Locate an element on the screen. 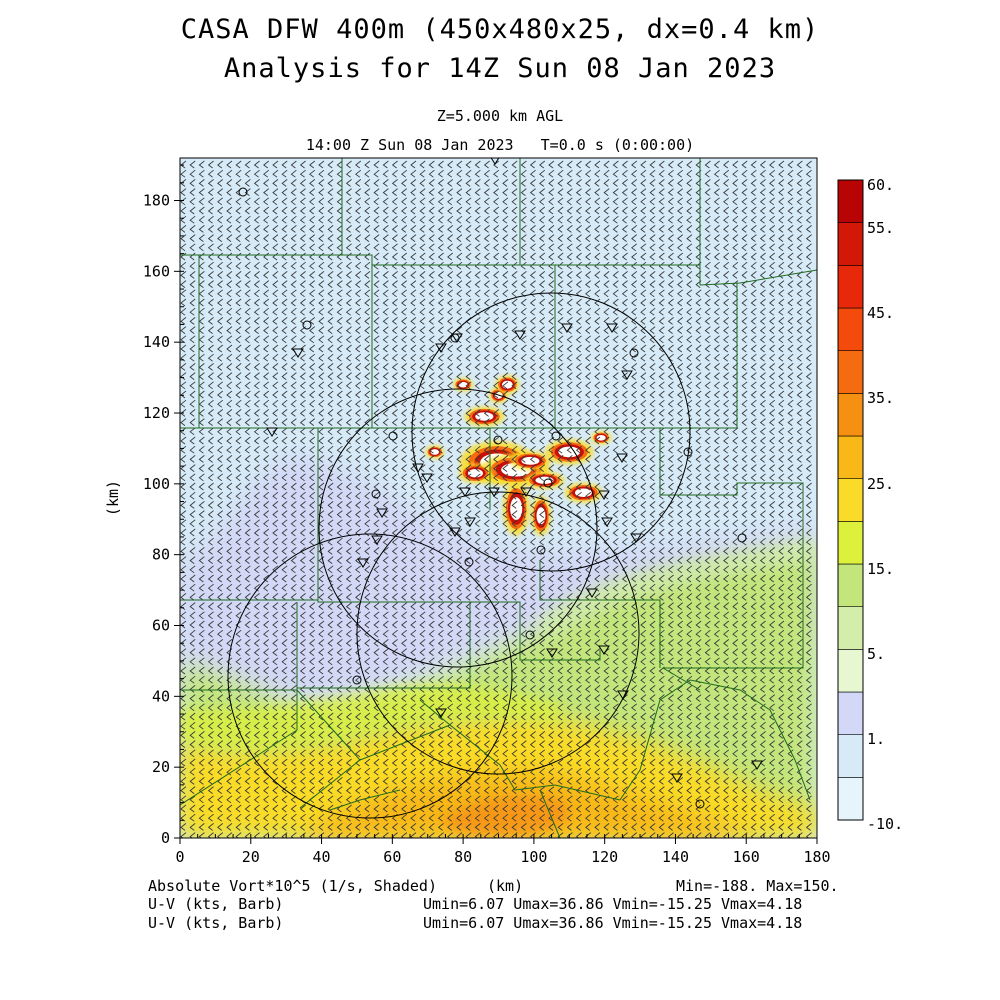 This screenshot has height=1000, width=1000. field-deep-orange-patch is located at coordinates (505, 816).